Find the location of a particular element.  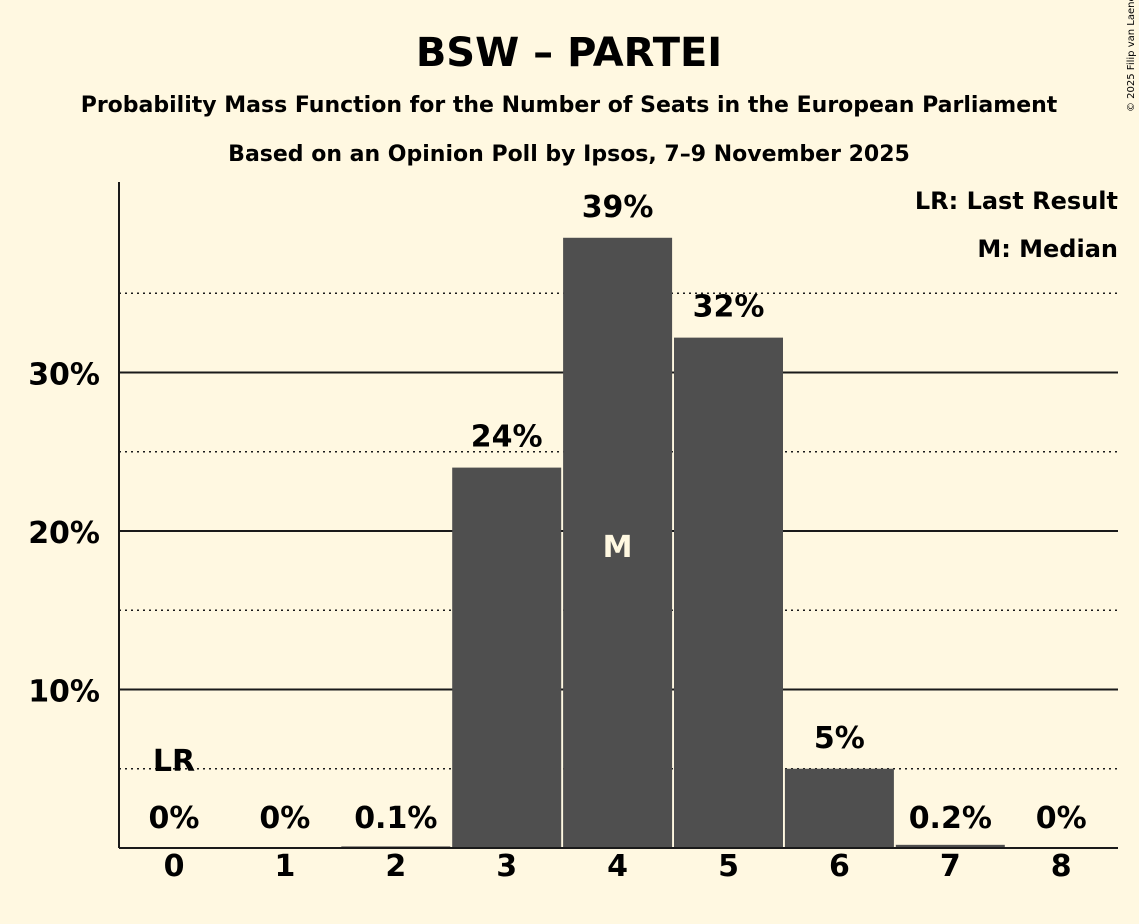

x-tick-label: 8 is located at coordinates (1061, 866).